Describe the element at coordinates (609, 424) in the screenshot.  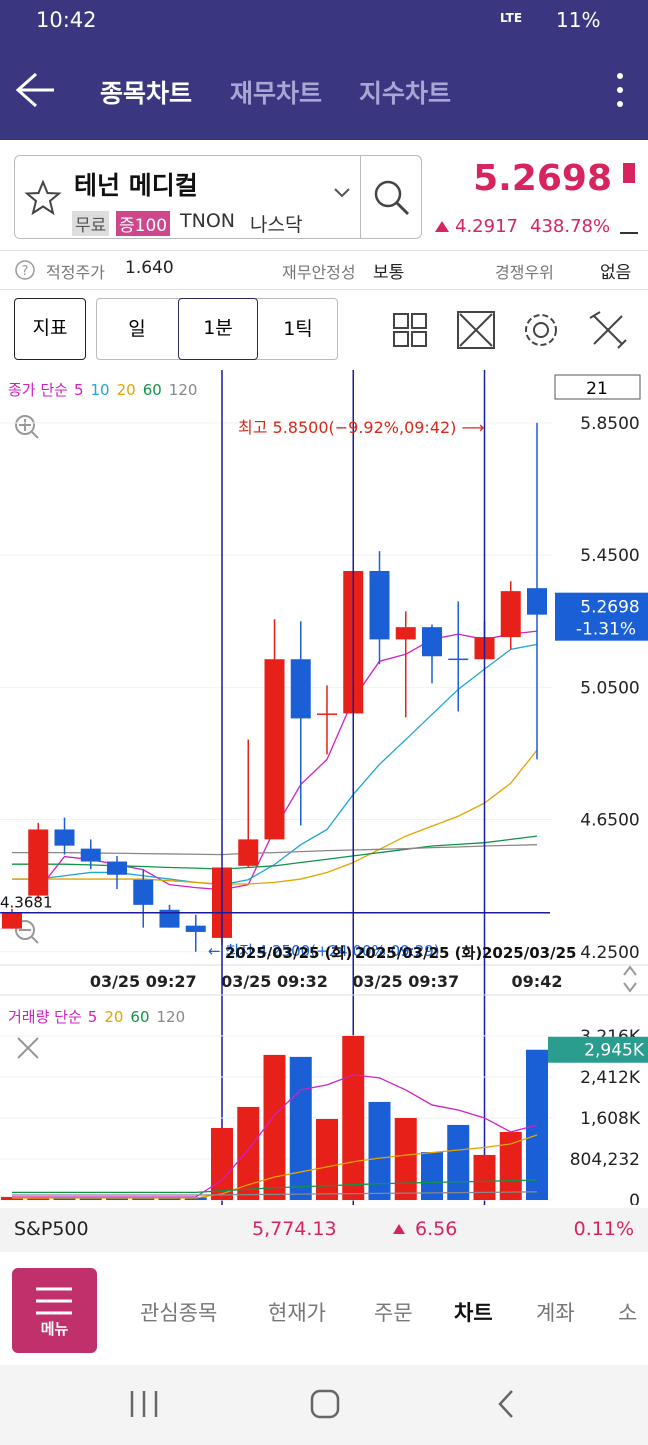
I see `y-tick-label: 5.8500` at that location.